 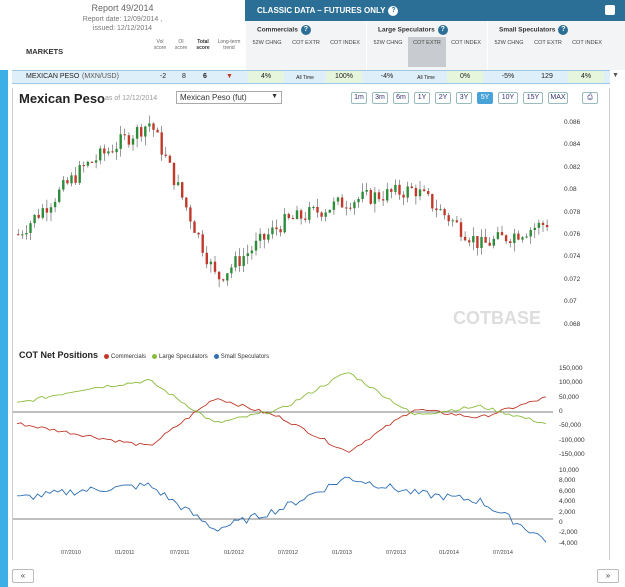 What do you see at coordinates (561, 411) in the screenshot?
I see `tick-label: 0` at bounding box center [561, 411].